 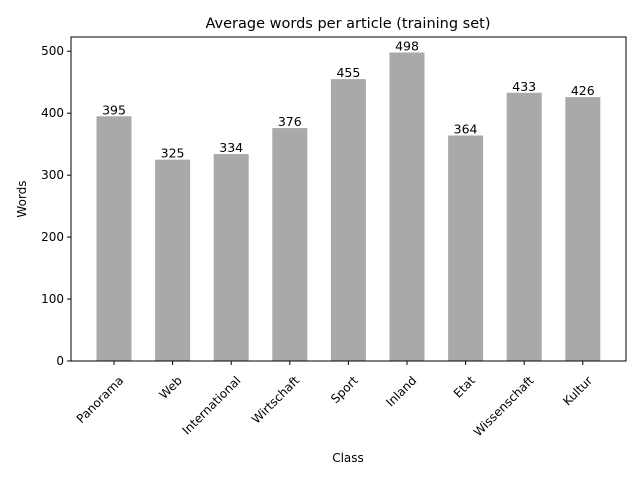 I want to click on x-axis-label: Class, so click(x=348, y=458).